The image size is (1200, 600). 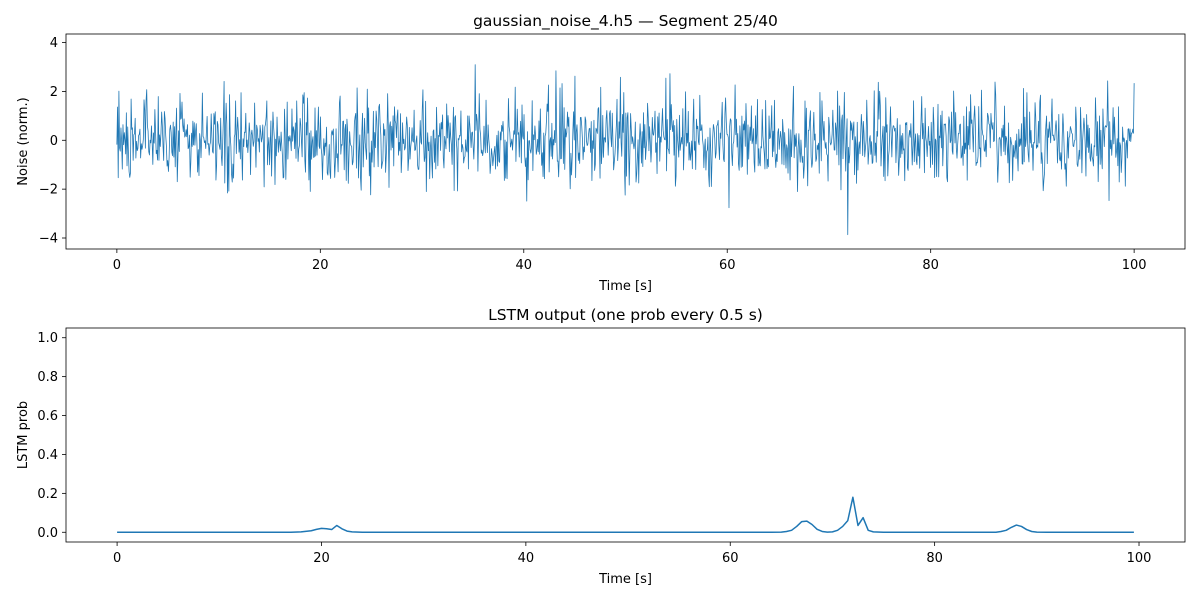 What do you see at coordinates (117, 558) in the screenshot?
I see `lstm-x-tick-label: 0` at bounding box center [117, 558].